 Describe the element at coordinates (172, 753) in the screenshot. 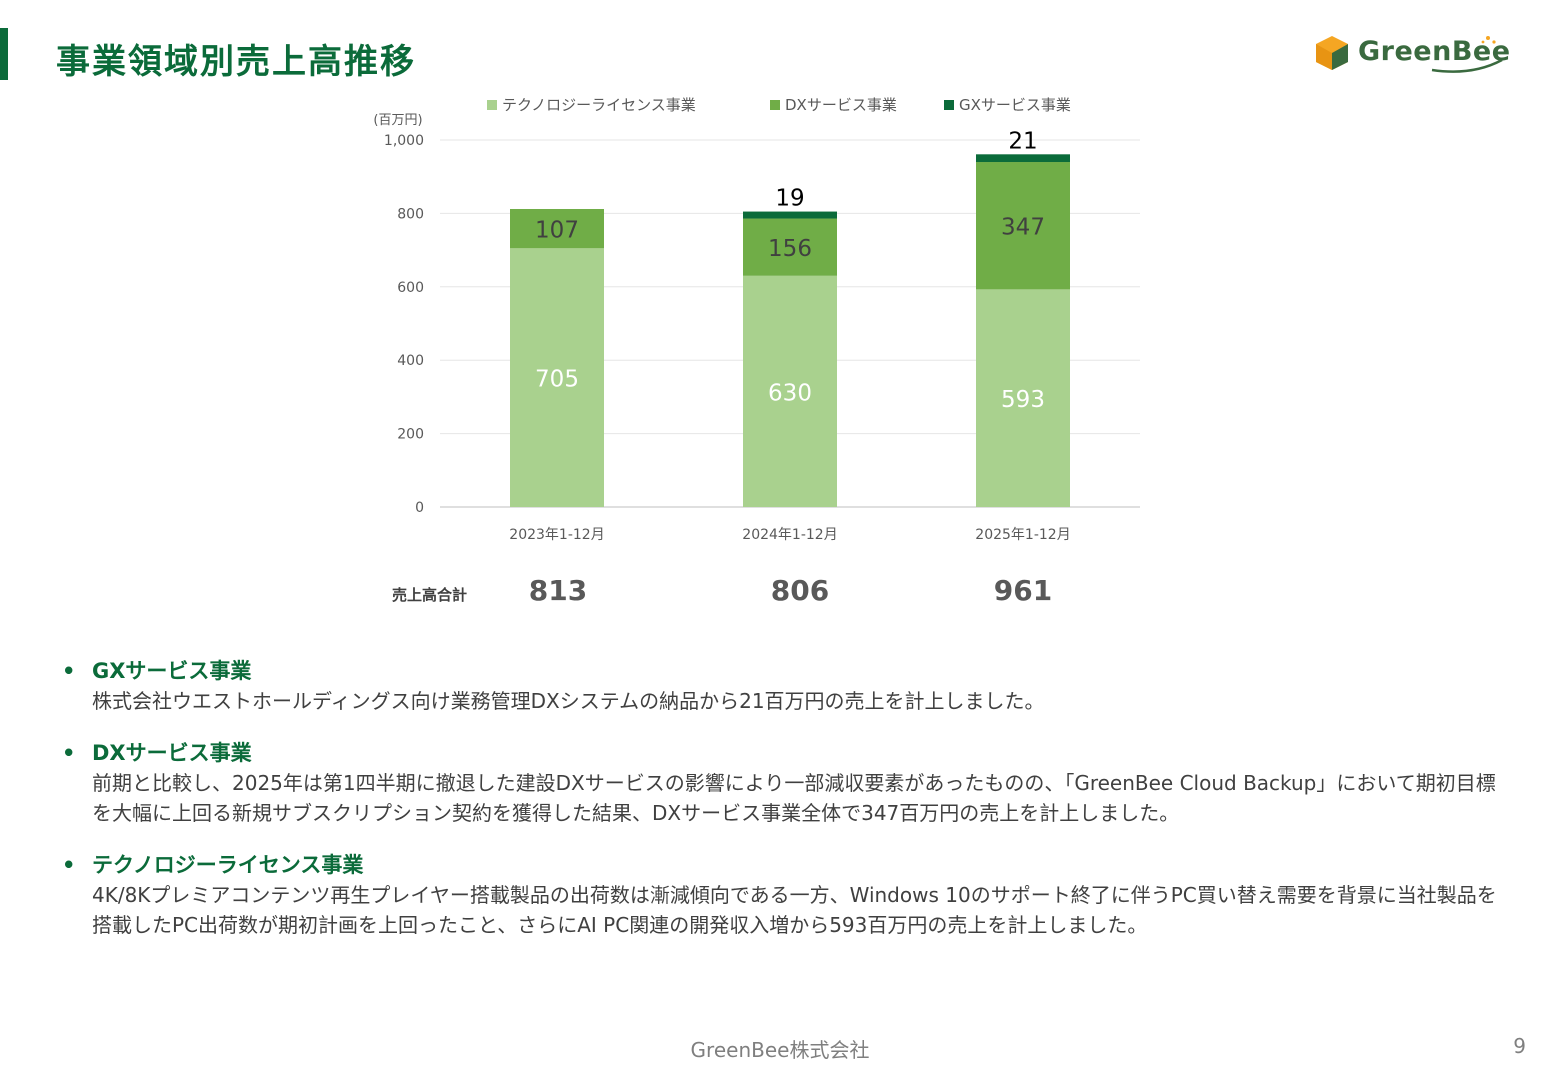

I see `note-heading: DXサービス事業` at that location.